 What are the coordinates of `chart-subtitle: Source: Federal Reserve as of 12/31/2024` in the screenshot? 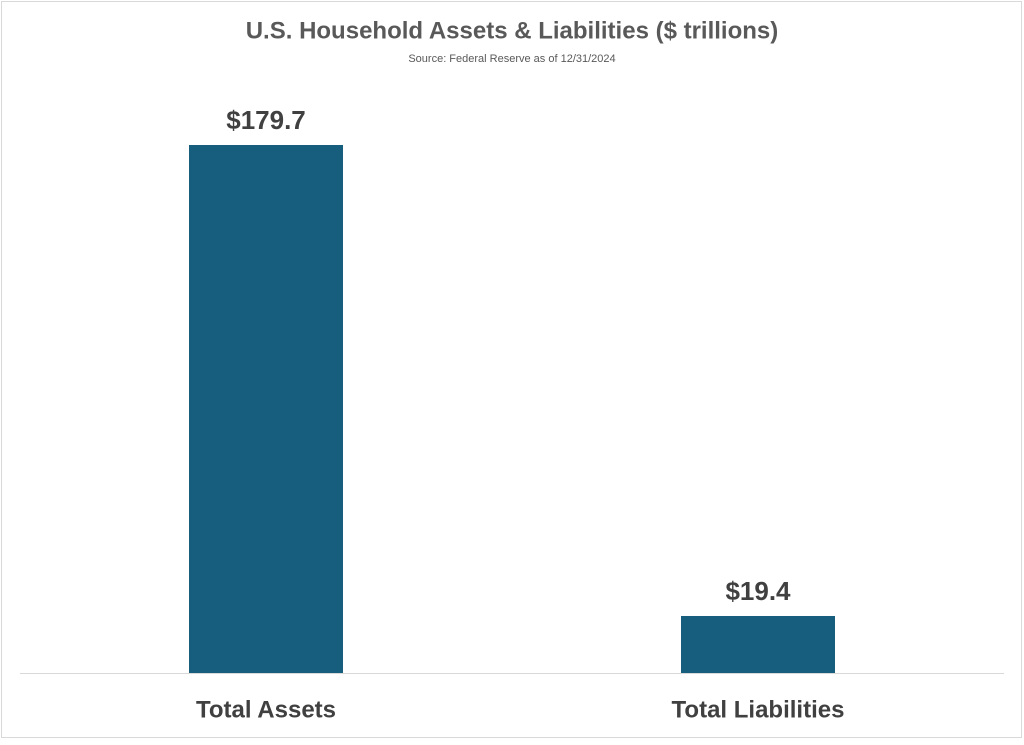 It's located at (511, 59).